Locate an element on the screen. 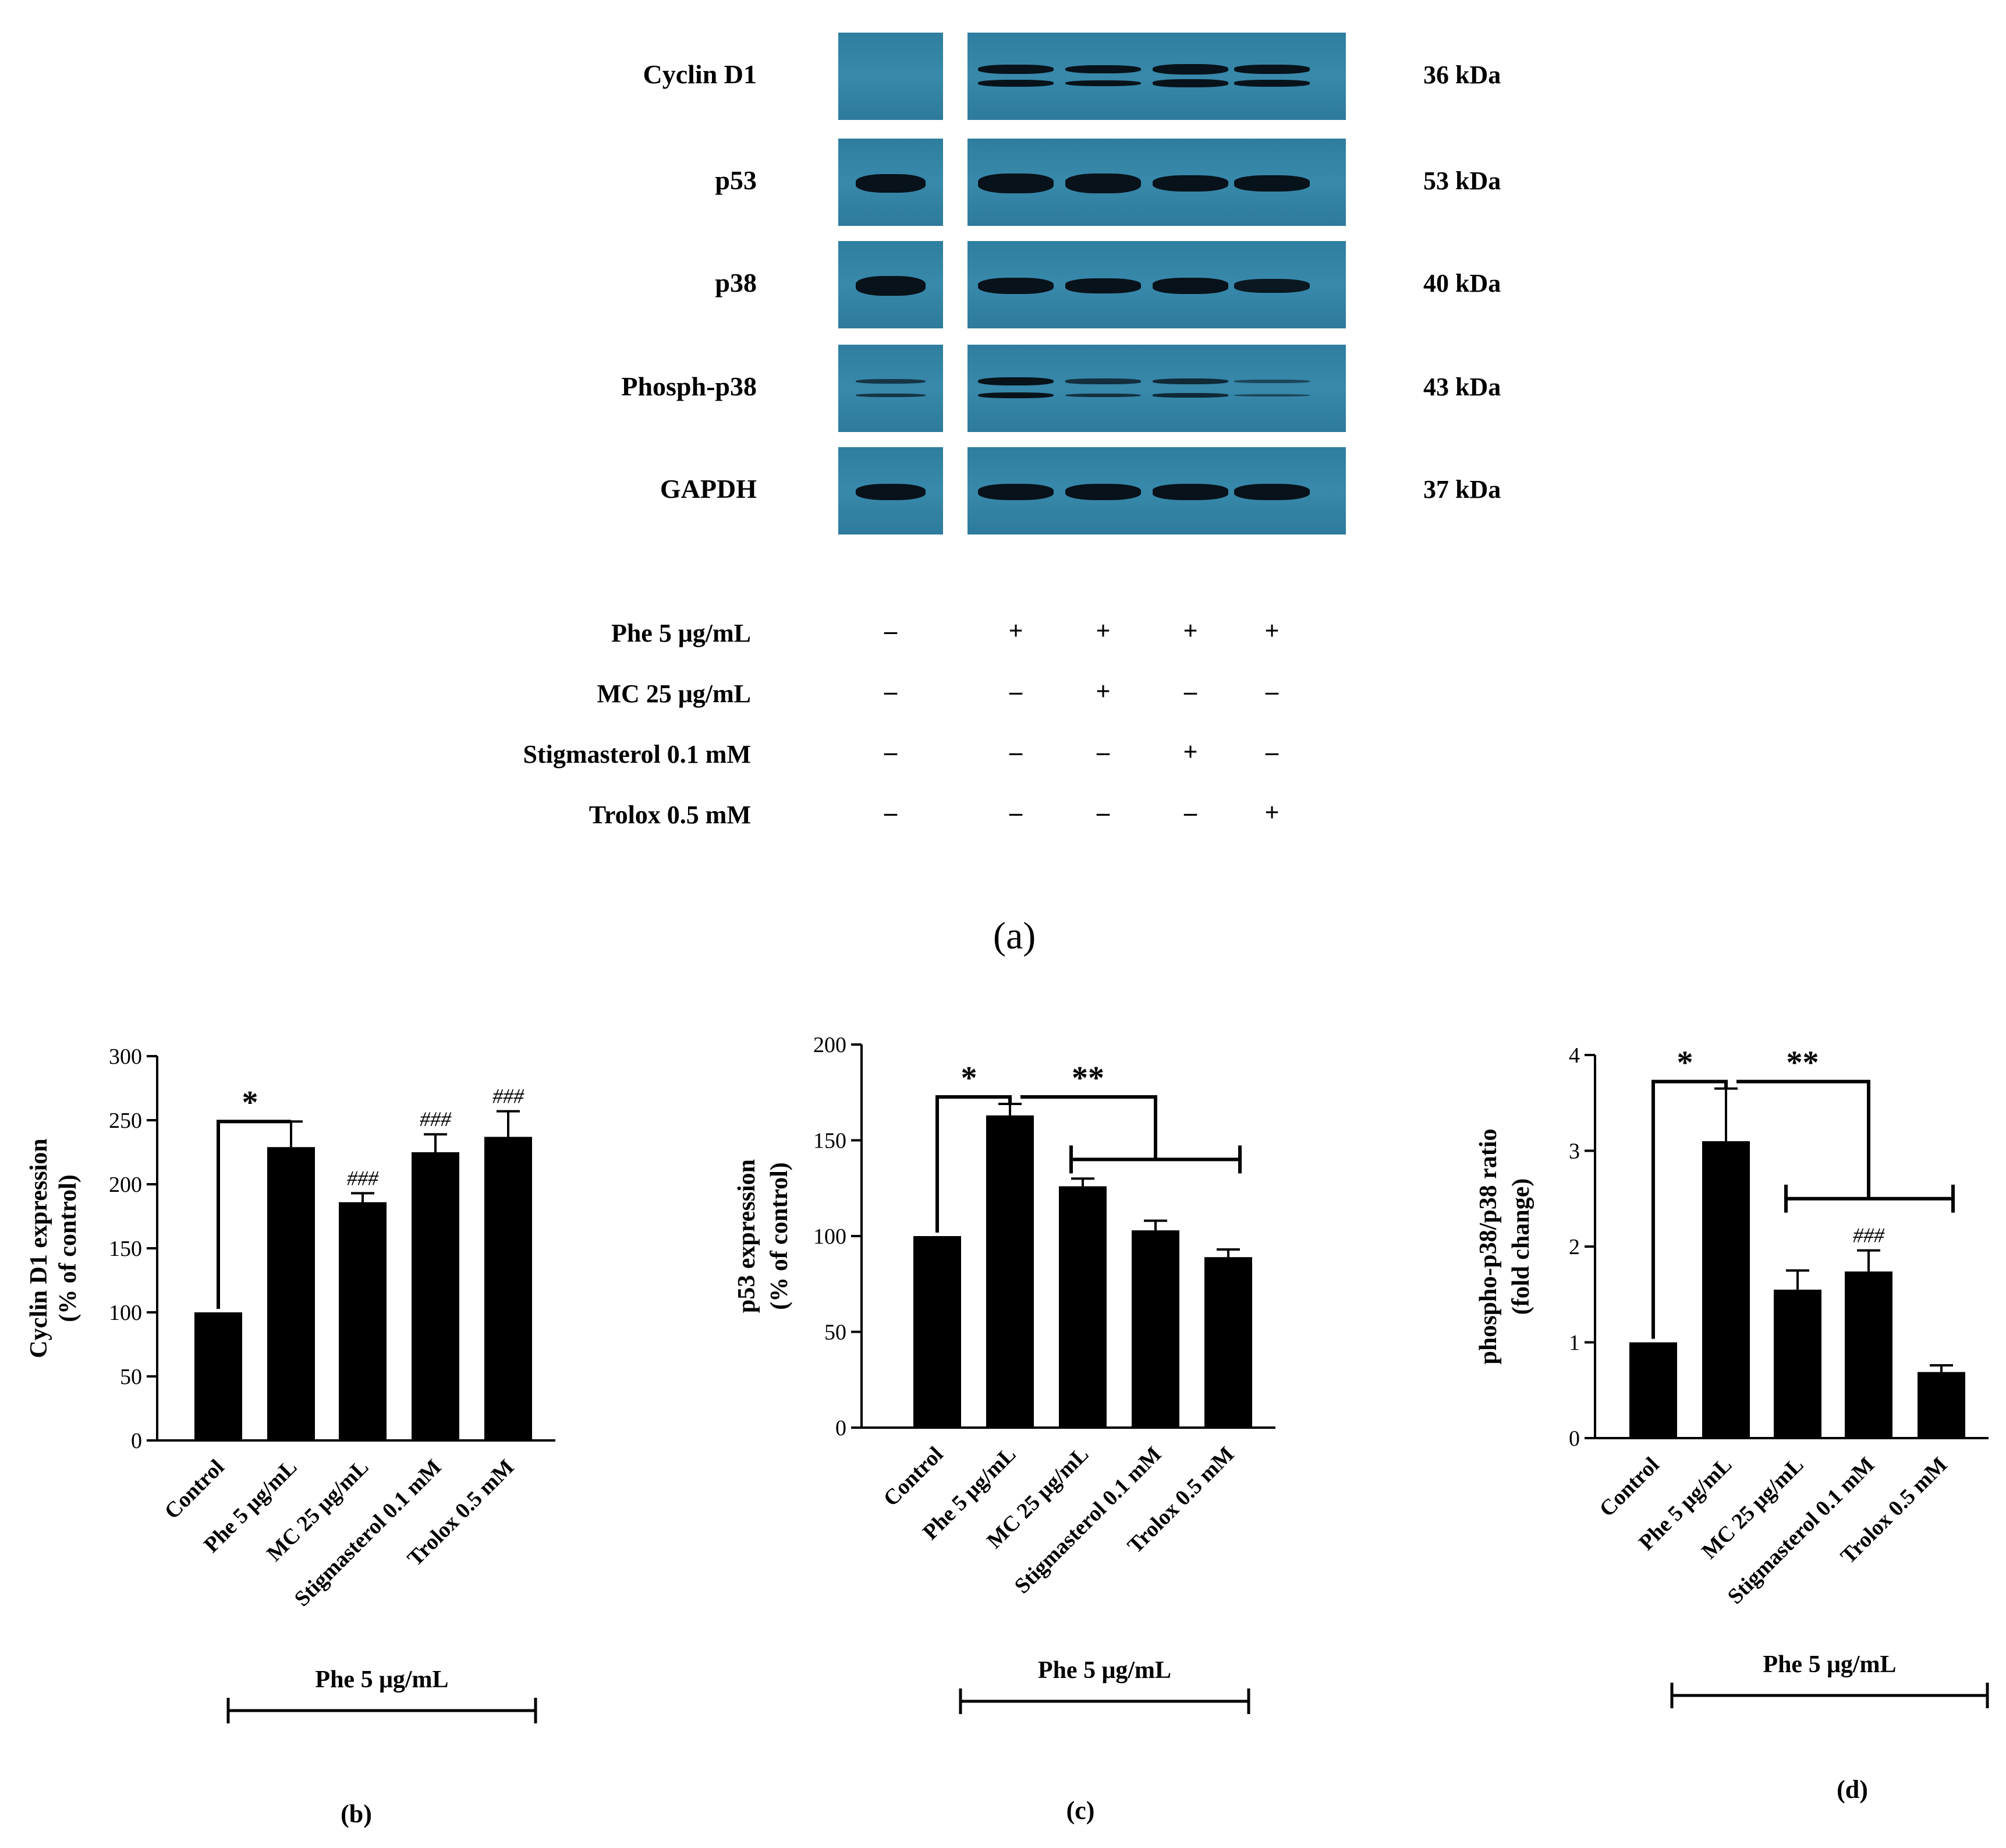 This screenshot has height=1848, width=2006. blot-label-gapdh: GAPDH is located at coordinates (708, 489).